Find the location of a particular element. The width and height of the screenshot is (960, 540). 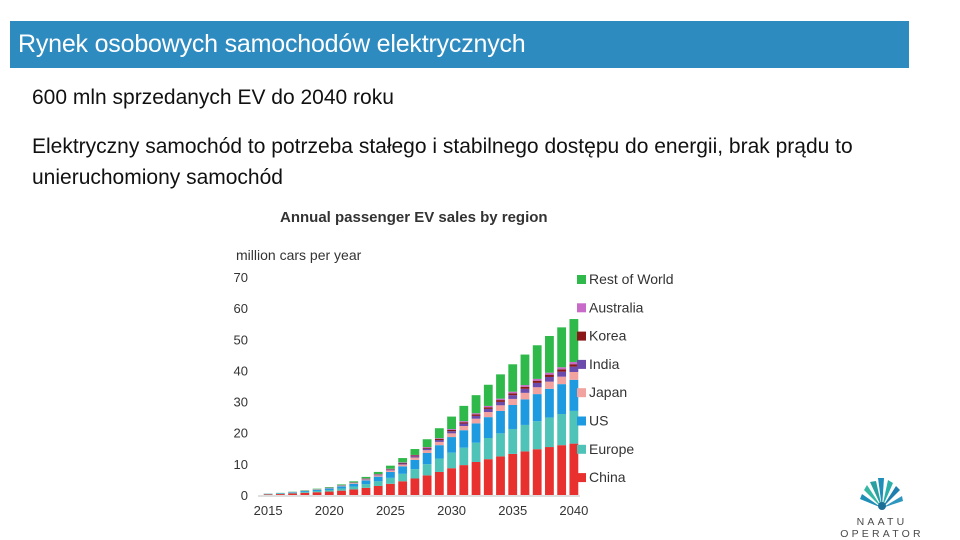

bar-segment-korea-2030 is located at coordinates (451, 430).